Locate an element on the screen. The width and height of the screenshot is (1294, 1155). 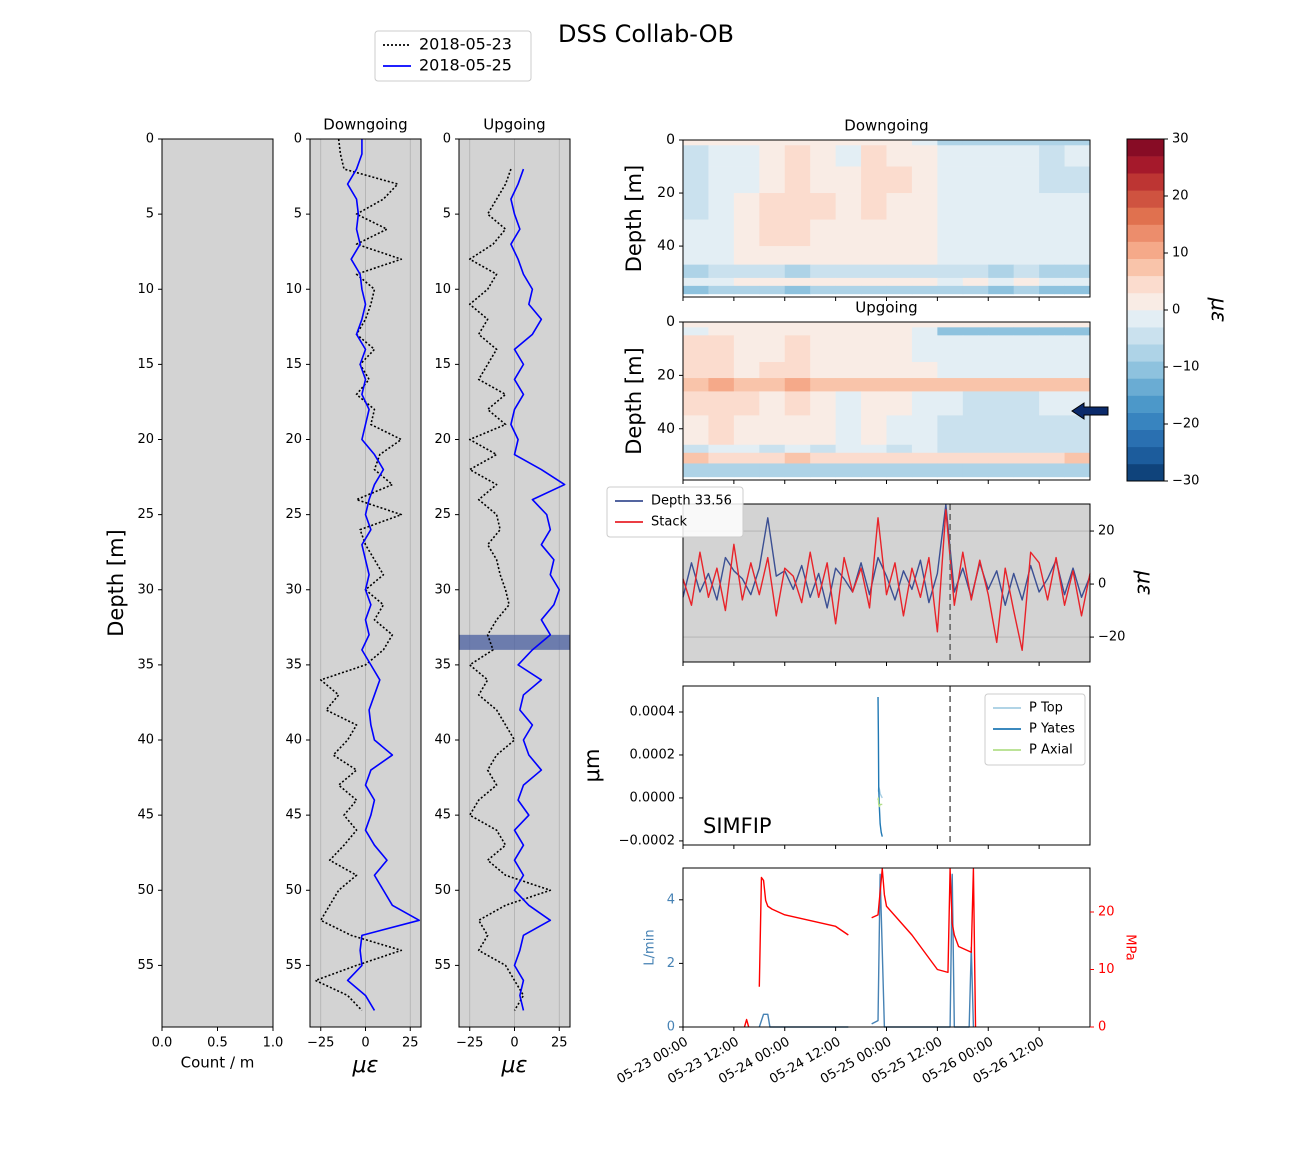
y-tick-label: 0.0002 is located at coordinates (653, 754).